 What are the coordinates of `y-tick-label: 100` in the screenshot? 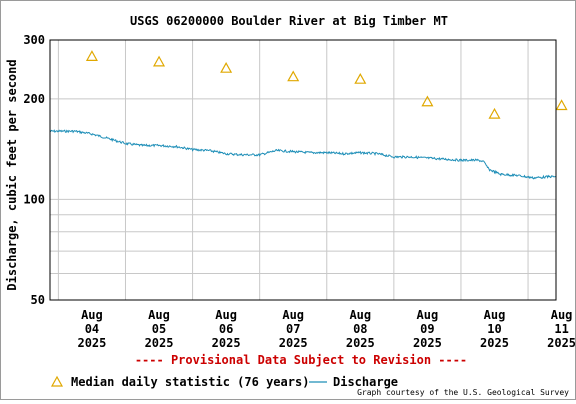 It's located at (34, 199).